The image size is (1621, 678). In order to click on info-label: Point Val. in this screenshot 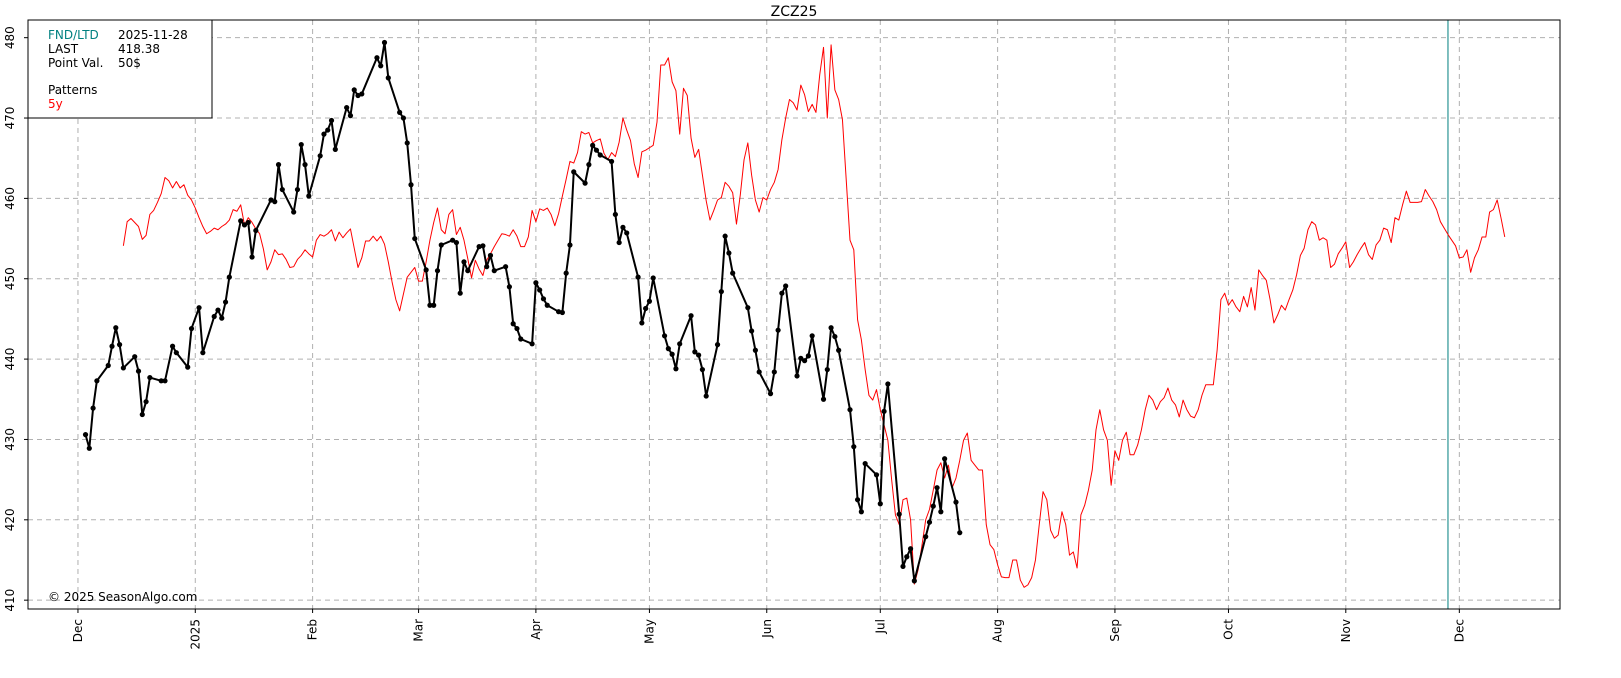, I will do `click(75, 63)`.